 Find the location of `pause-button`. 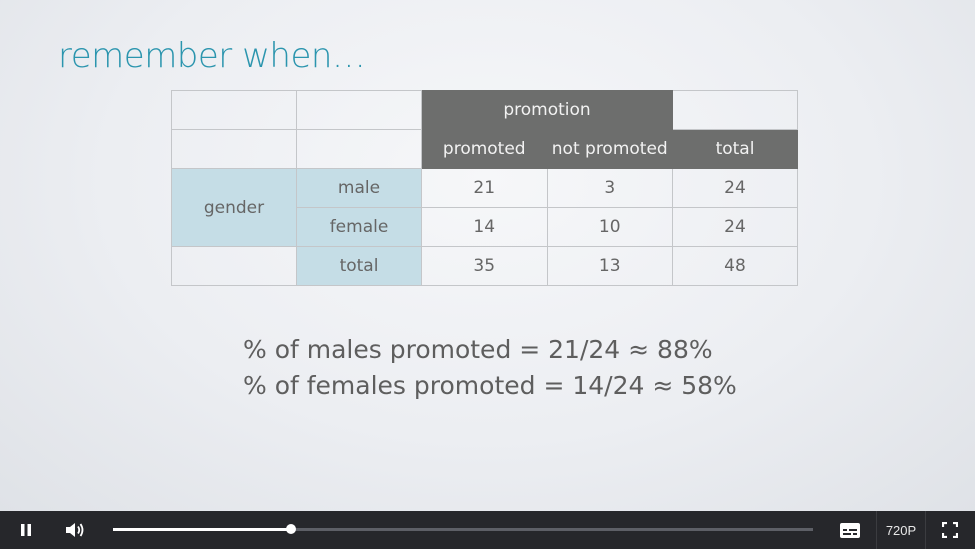

pause-button is located at coordinates (26, 530).